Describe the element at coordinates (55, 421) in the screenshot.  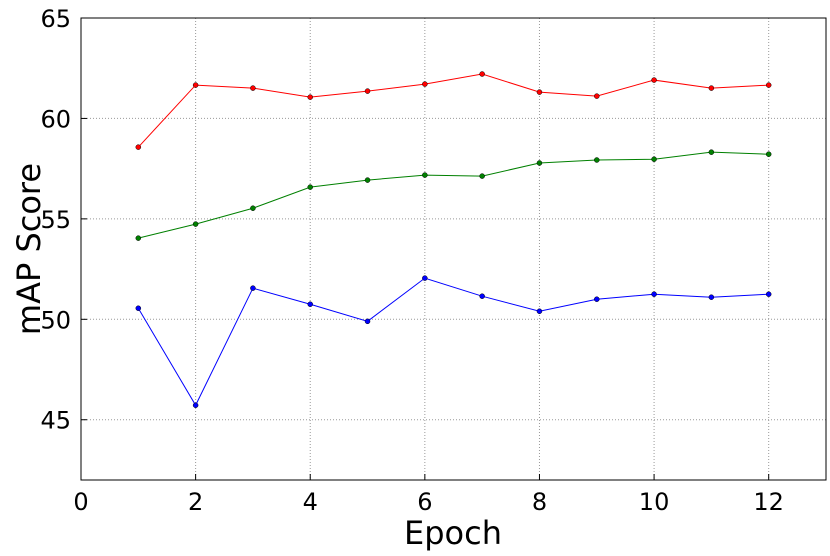
I see `y-tick-label: 45` at that location.